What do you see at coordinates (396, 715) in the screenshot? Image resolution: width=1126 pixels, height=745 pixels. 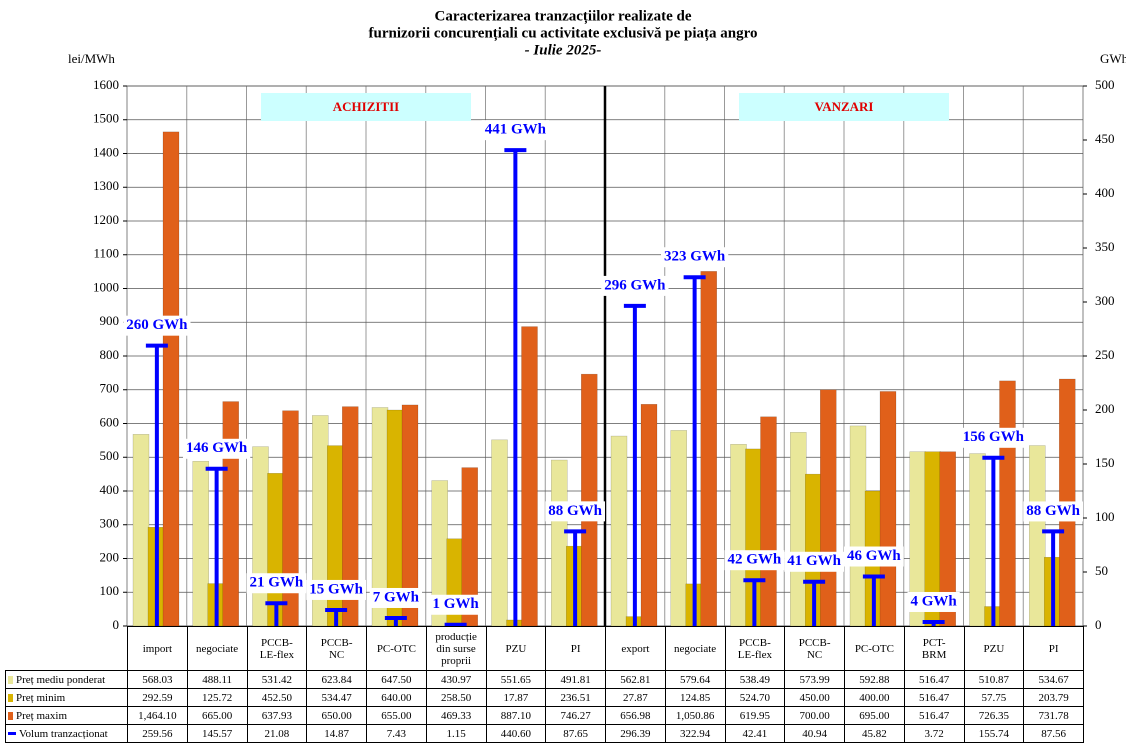 I see `table-cell: 655.00` at bounding box center [396, 715].